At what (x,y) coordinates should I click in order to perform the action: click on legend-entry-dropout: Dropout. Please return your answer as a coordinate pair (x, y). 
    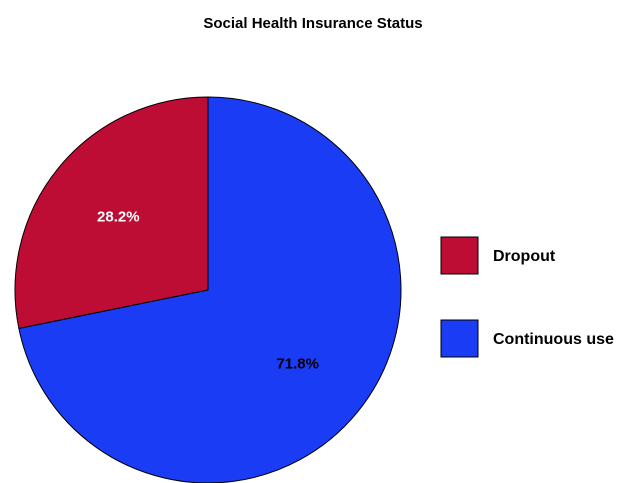
    Looking at the image, I should click on (498, 255).